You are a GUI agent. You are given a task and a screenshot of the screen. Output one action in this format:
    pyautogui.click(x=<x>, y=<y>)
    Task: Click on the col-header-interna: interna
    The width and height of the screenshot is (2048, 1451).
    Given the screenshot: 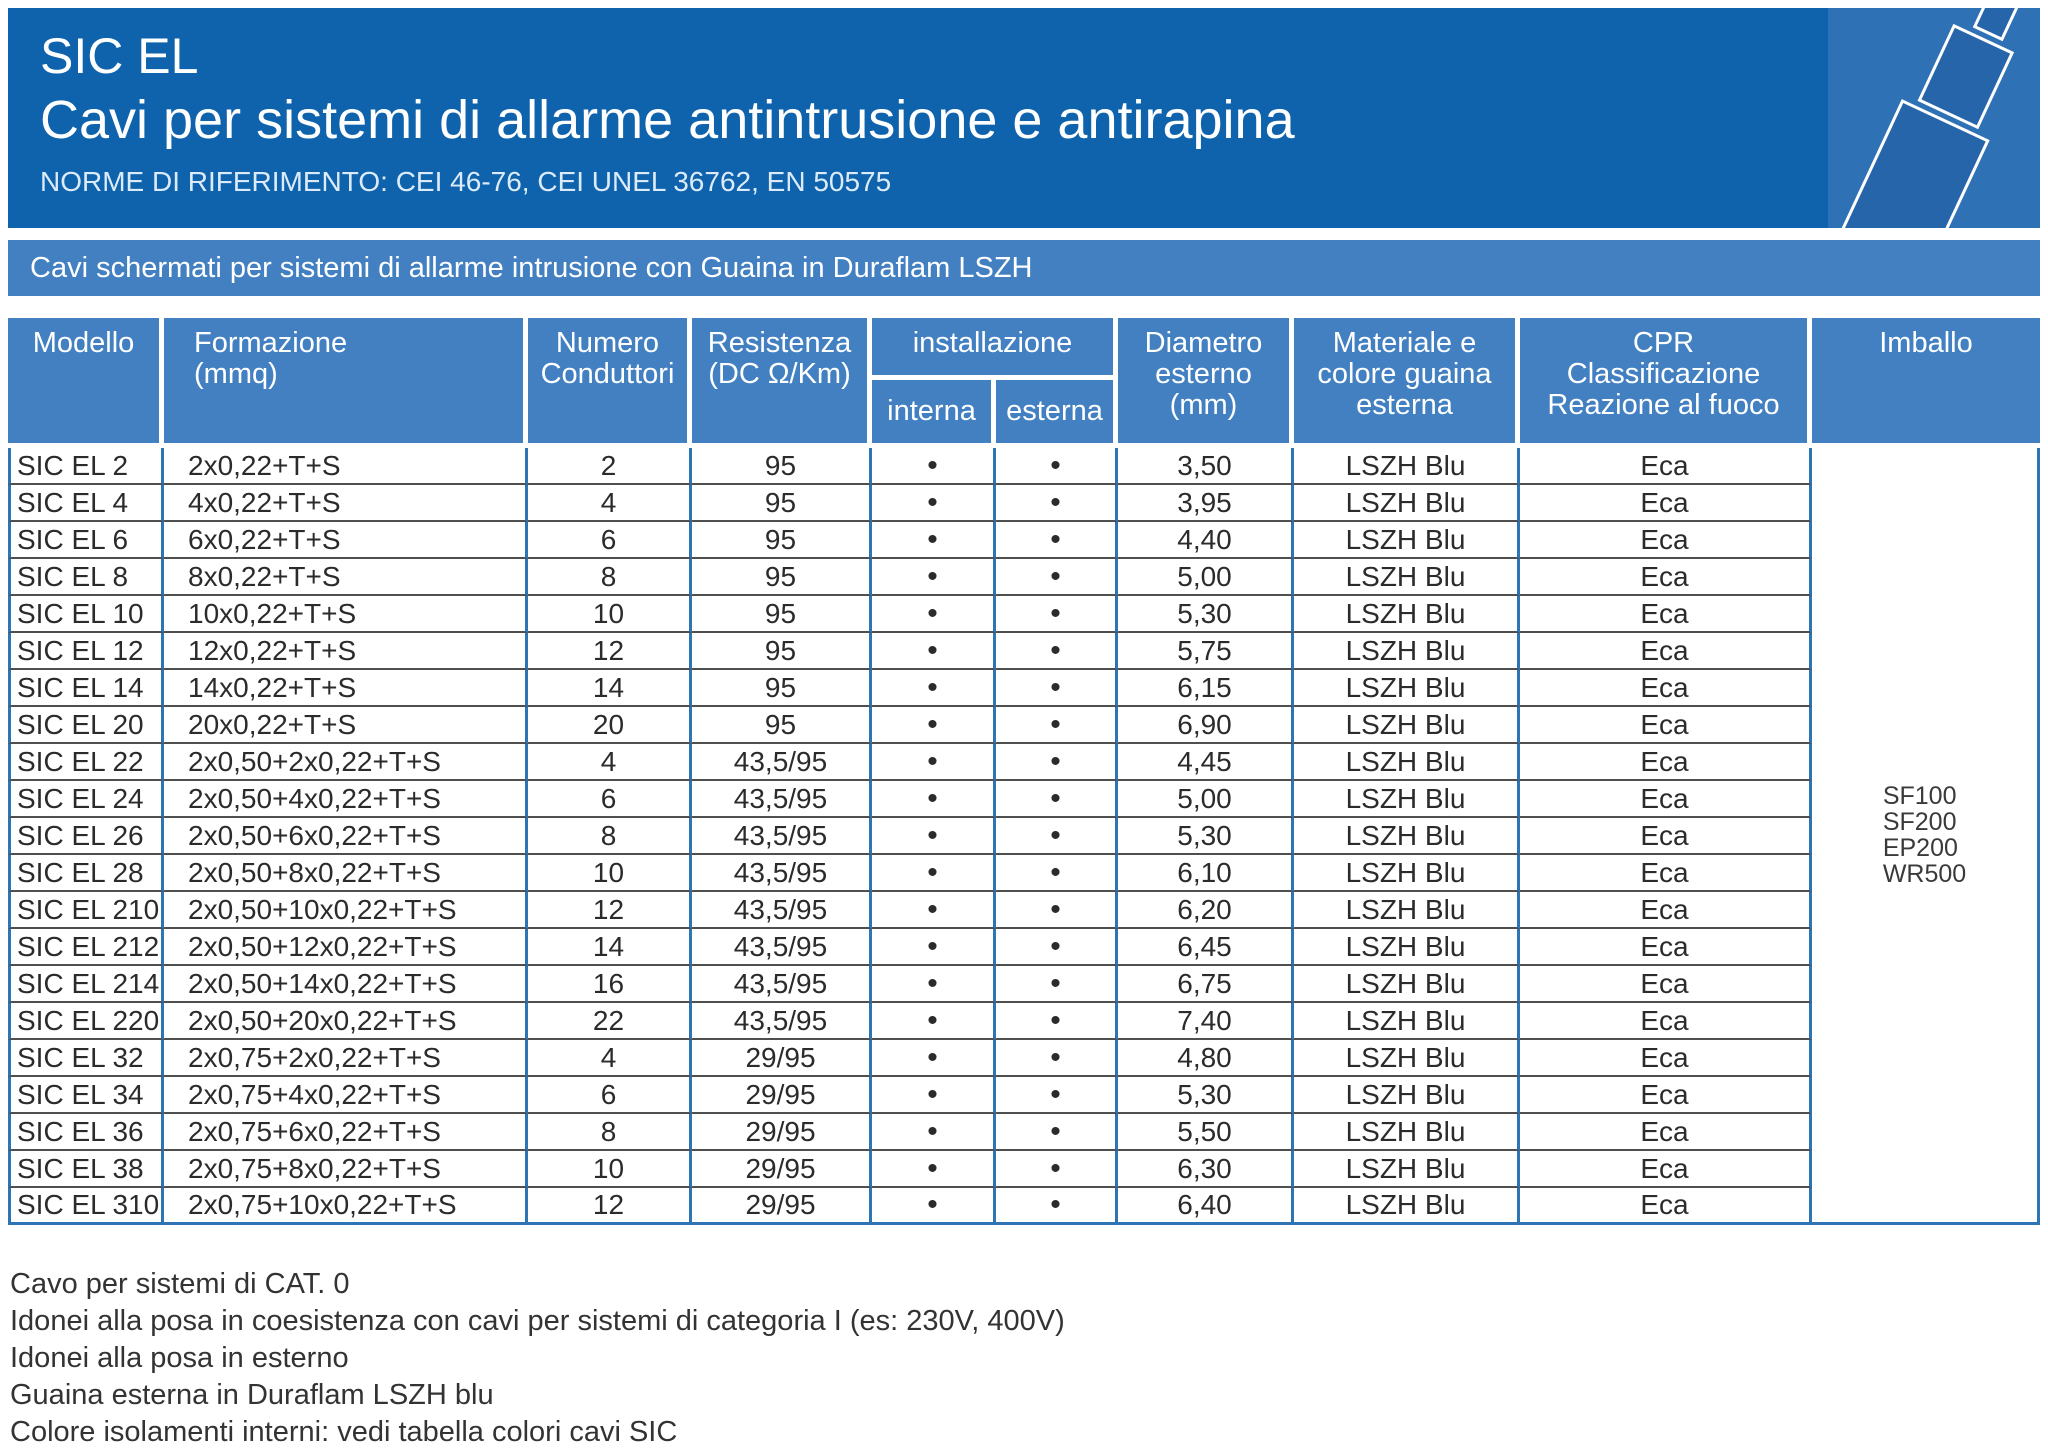 What is the action you would take?
    pyautogui.click(x=931, y=411)
    